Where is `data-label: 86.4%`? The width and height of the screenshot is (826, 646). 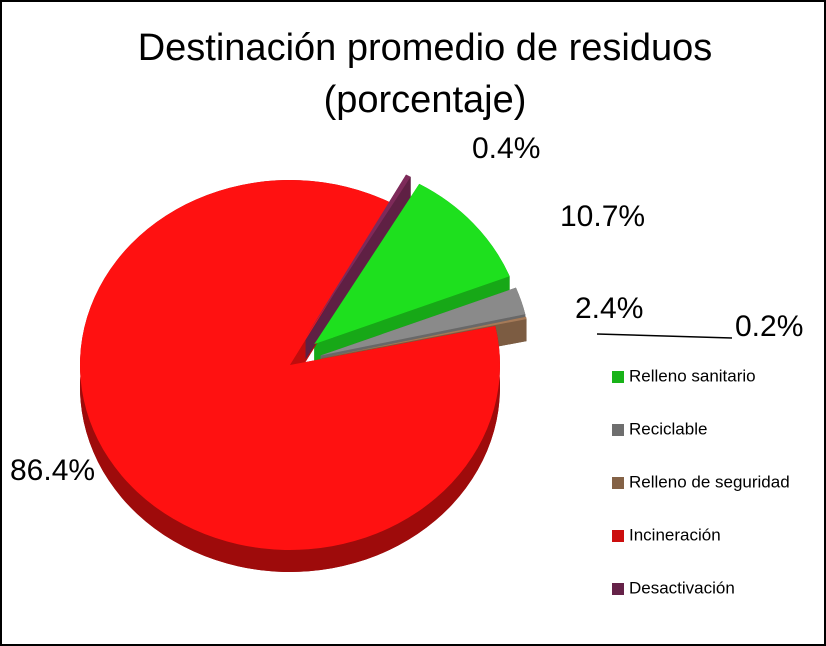
data-label: 86.4% is located at coordinates (52, 470).